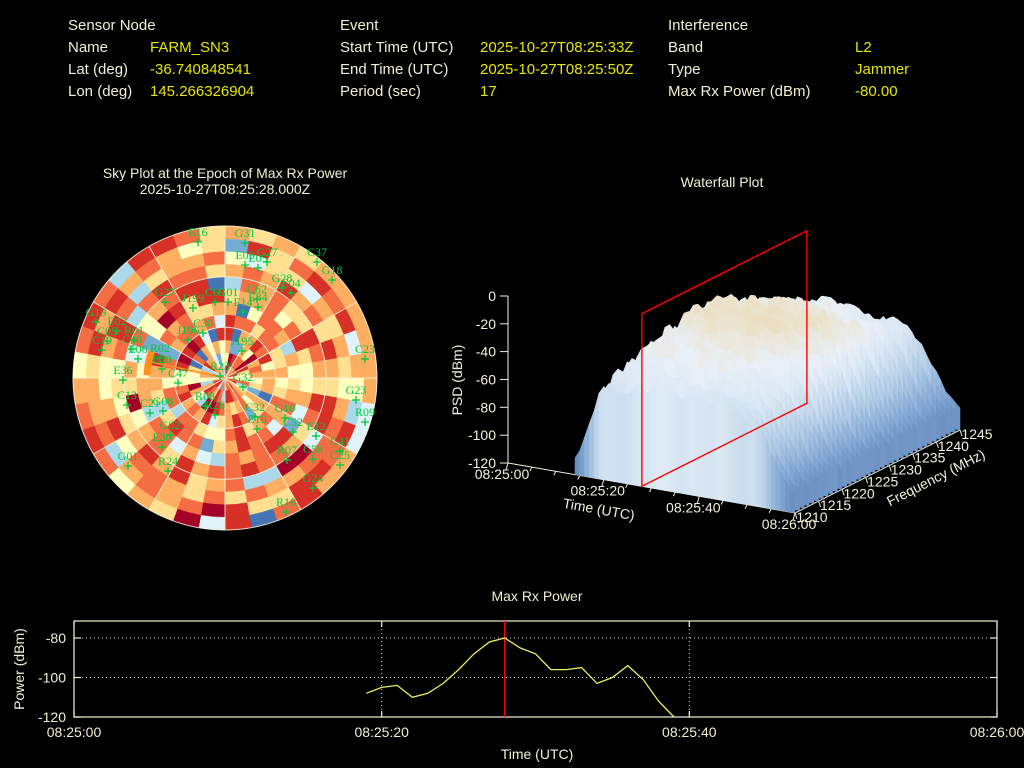  I want to click on event-end-row: End Time (UTC) 2025-10-27T08:25:50Z, so click(486, 70).